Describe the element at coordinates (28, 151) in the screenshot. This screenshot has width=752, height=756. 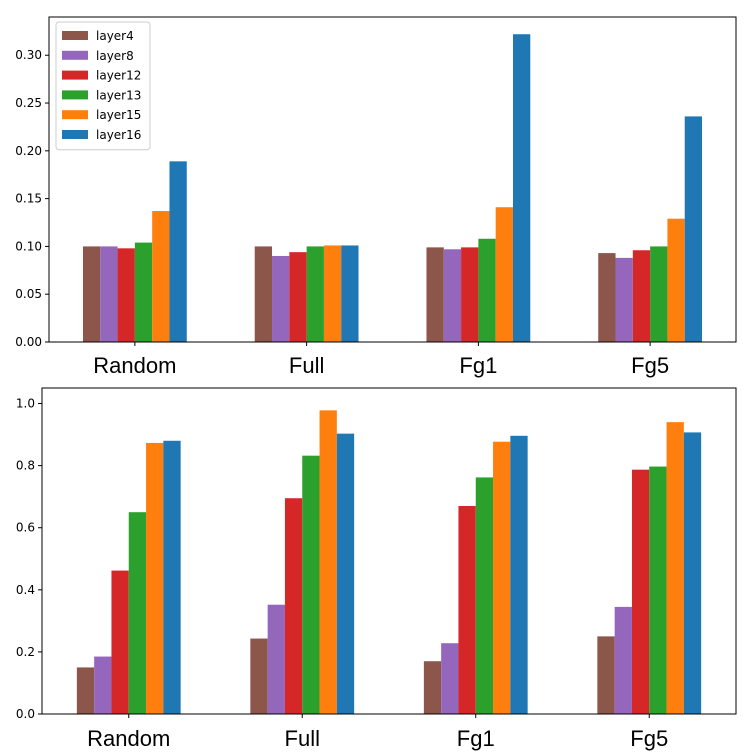
I see `y-tick-label: 0.20` at that location.